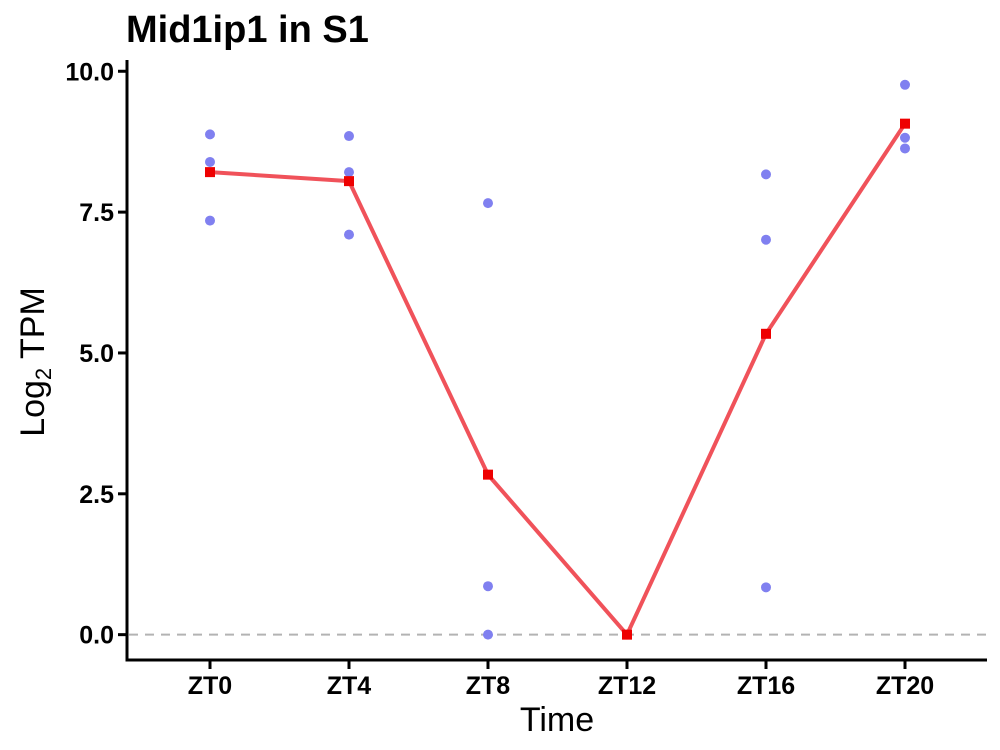 The height and width of the screenshot is (750, 1000). What do you see at coordinates (247, 30) in the screenshot?
I see `chart-title: Mid1ip1 in S1` at bounding box center [247, 30].